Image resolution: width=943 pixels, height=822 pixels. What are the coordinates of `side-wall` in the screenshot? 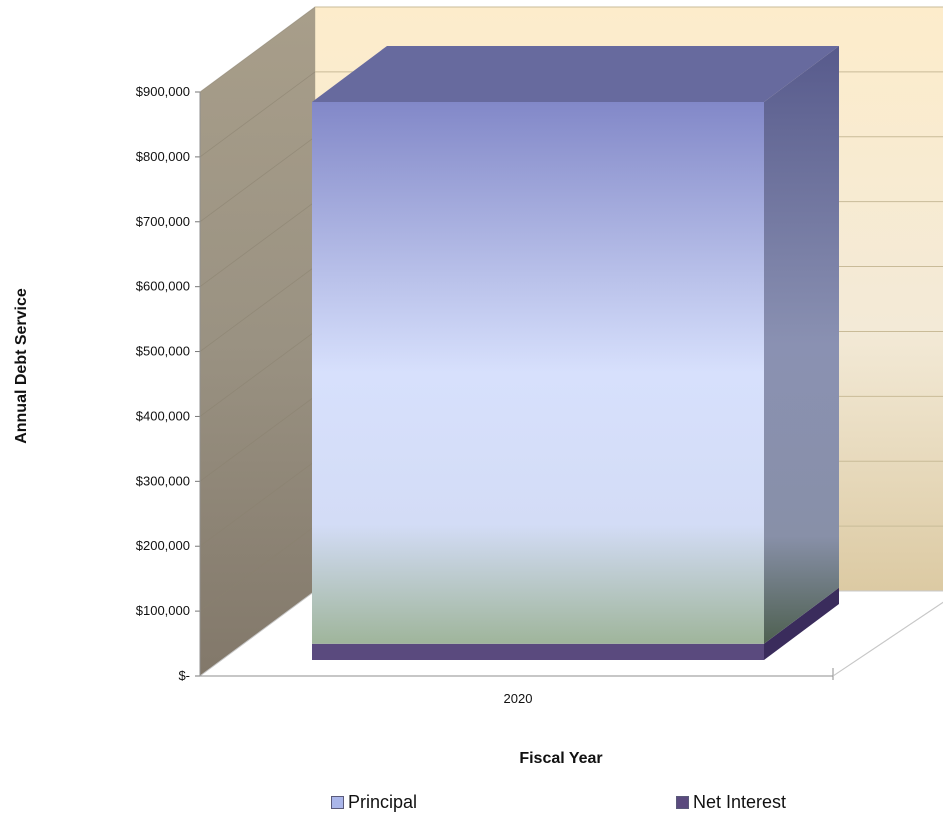 It's located at (257, 341).